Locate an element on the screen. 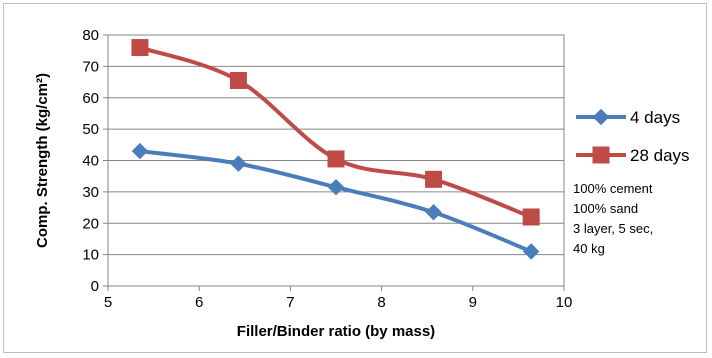 Image resolution: width=712 pixels, height=358 pixels. x-tick-labels: 5 6 7 8 9 10 is located at coordinates (338, 298).